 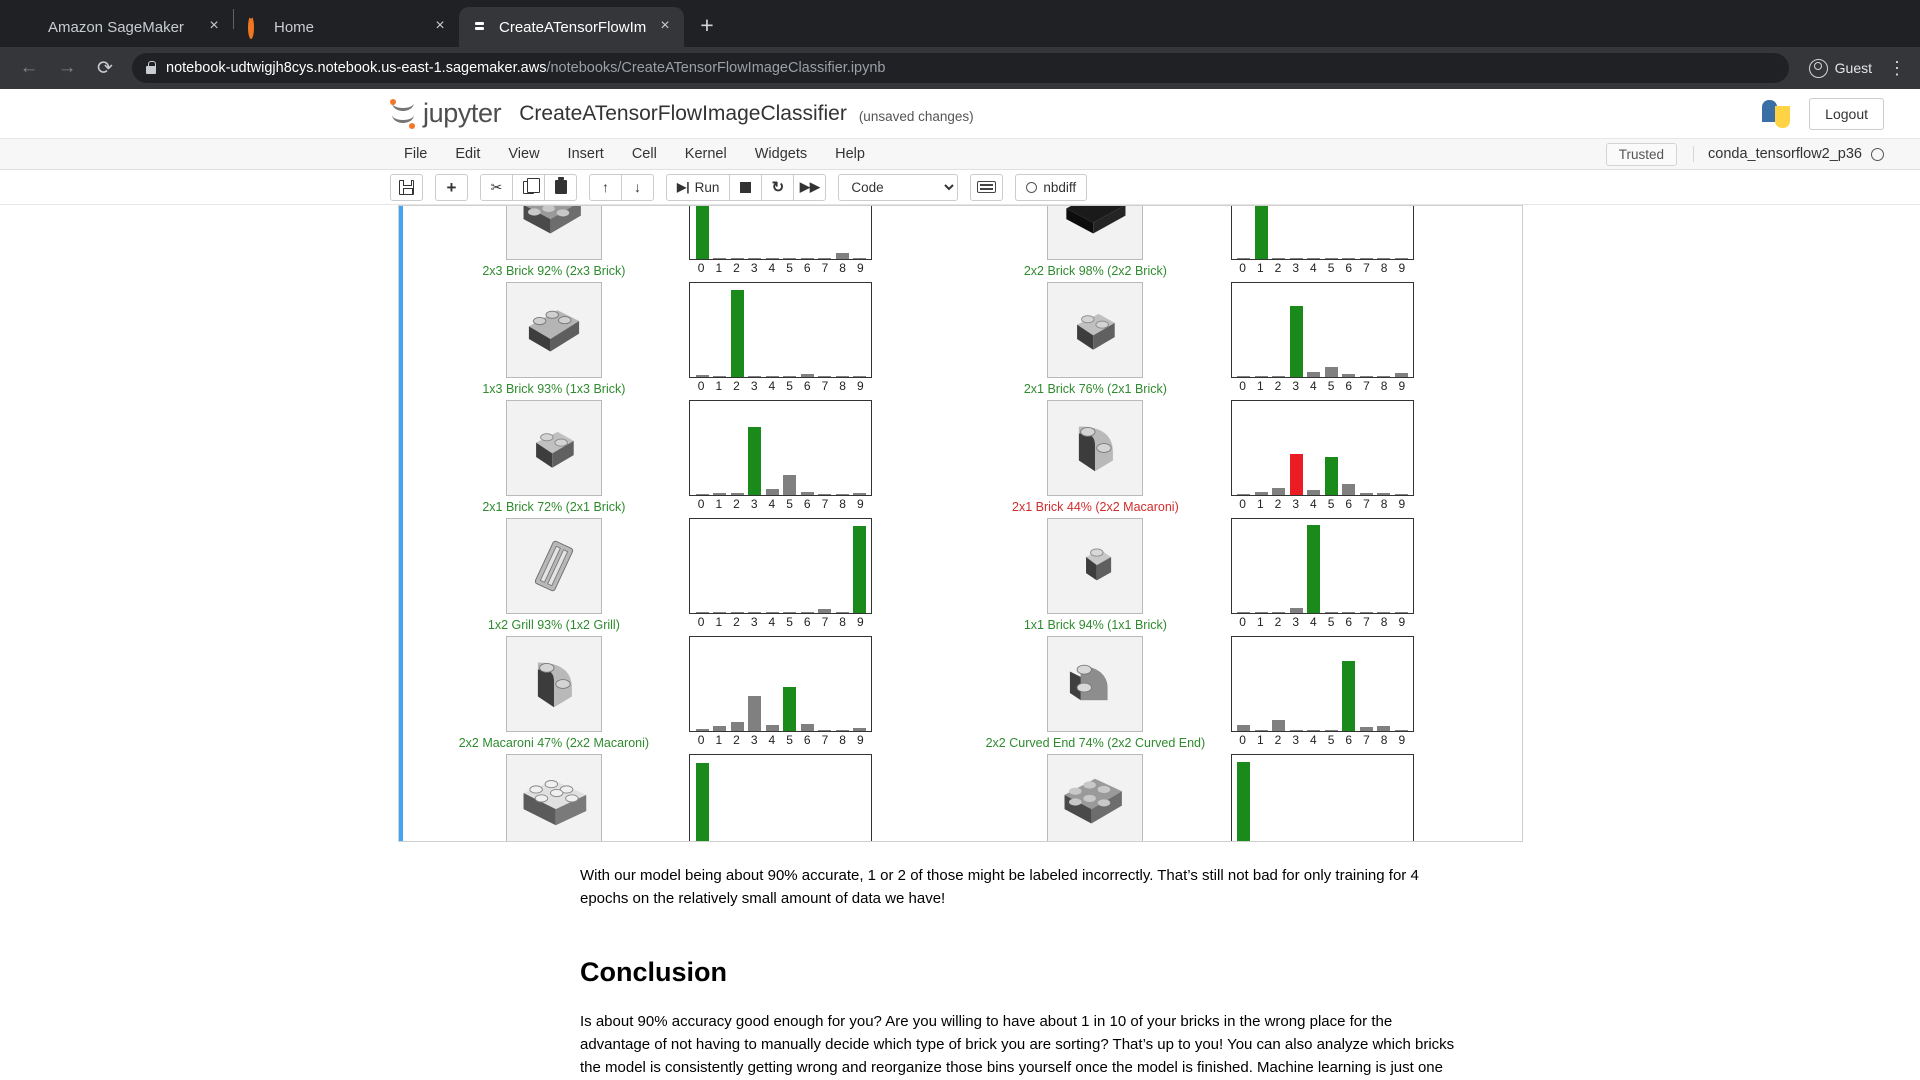 What do you see at coordinates (1384, 386) in the screenshot?
I see `x-tick-label: 8` at bounding box center [1384, 386].